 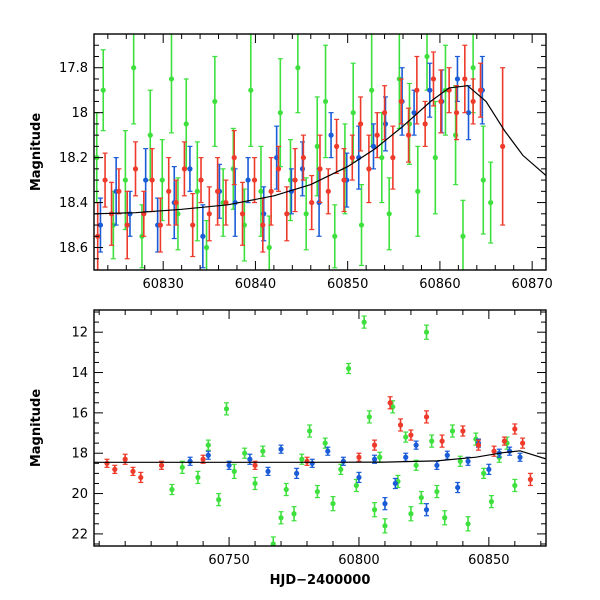 What do you see at coordinates (163, 284) in the screenshot?
I see `x-tick-label: 60830` at bounding box center [163, 284].